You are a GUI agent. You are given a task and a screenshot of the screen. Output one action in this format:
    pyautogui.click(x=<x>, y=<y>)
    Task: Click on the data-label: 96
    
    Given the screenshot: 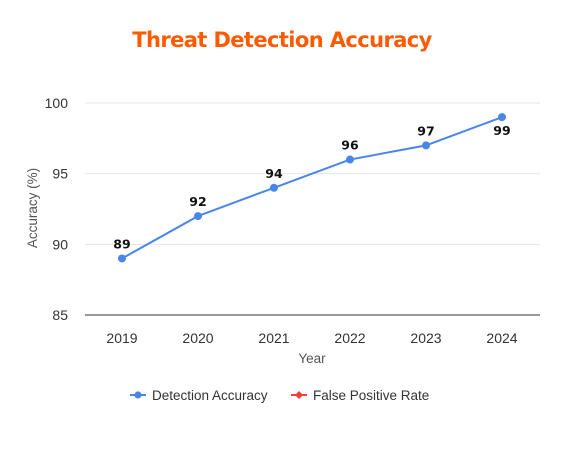 What is the action you would take?
    pyautogui.click(x=350, y=145)
    